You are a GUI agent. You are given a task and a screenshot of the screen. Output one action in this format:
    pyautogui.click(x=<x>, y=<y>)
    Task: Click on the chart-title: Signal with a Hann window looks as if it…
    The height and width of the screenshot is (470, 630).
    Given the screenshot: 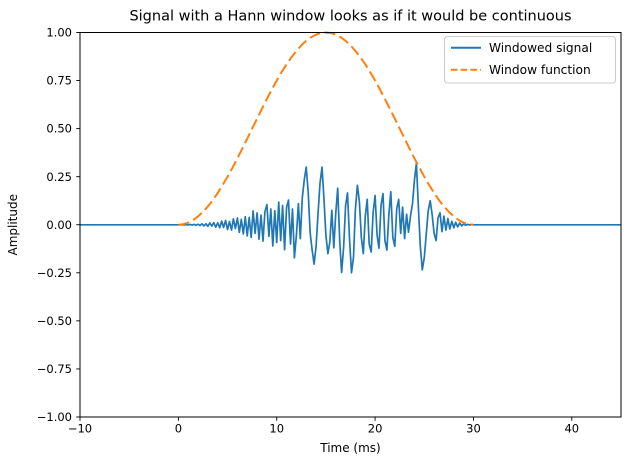 What is the action you would take?
    pyautogui.click(x=350, y=17)
    